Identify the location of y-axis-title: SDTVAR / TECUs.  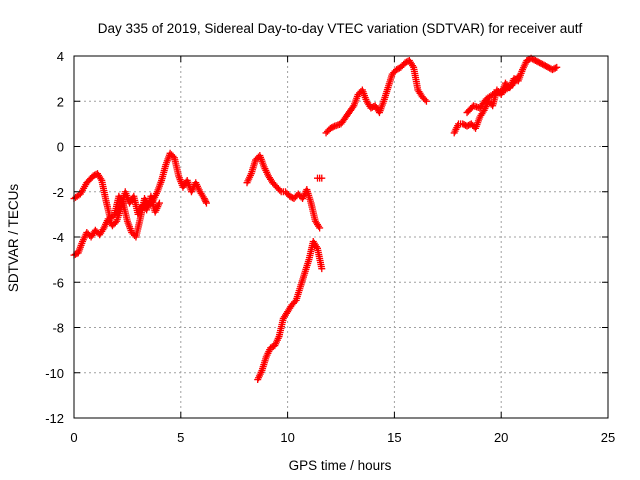
(13, 238).